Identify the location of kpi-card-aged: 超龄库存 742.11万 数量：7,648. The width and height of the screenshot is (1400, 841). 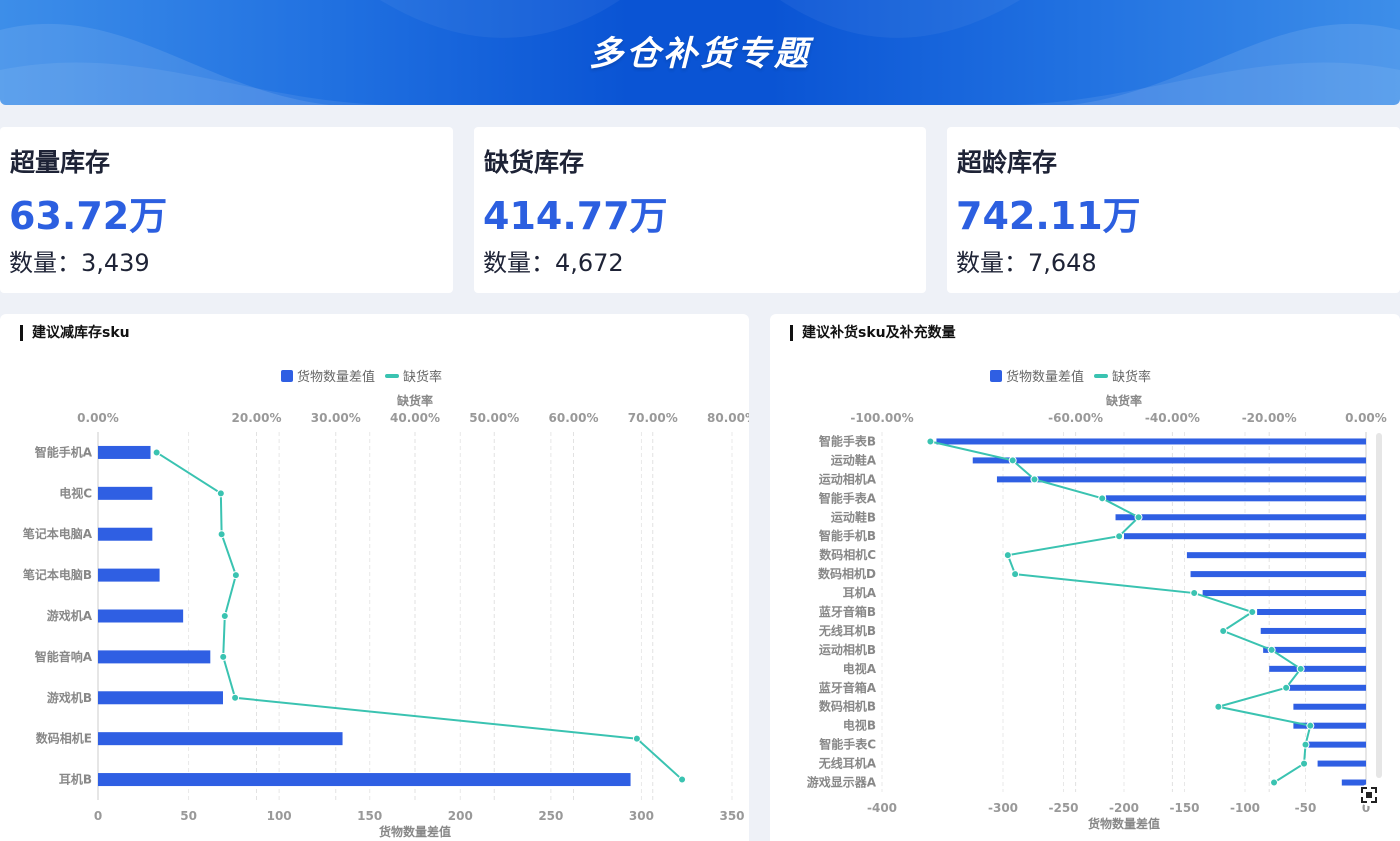
(1173, 210).